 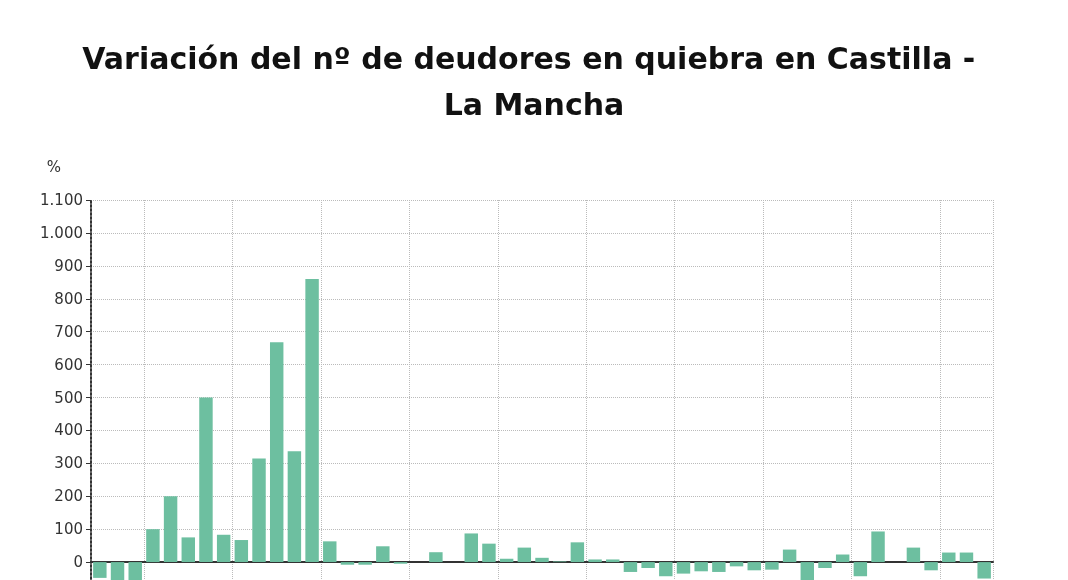 I want to click on y-tick-label: 1.000, so click(x=61, y=232).